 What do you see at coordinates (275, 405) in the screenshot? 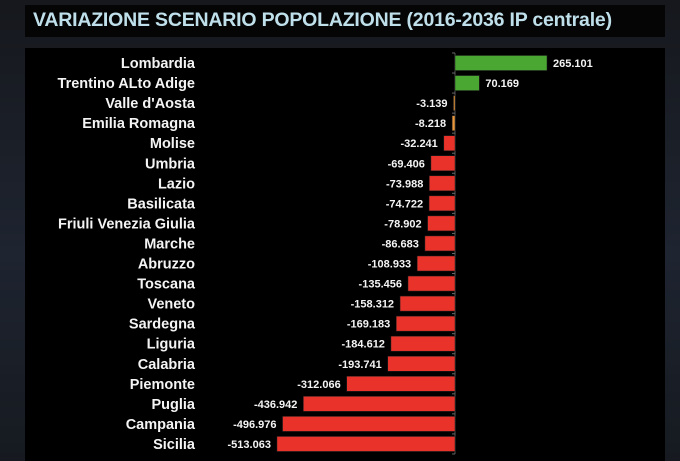
I see `data-label: -436.942` at bounding box center [275, 405].